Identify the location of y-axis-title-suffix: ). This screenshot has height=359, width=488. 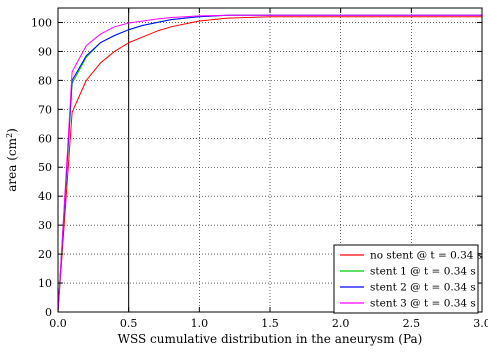
(12, 130).